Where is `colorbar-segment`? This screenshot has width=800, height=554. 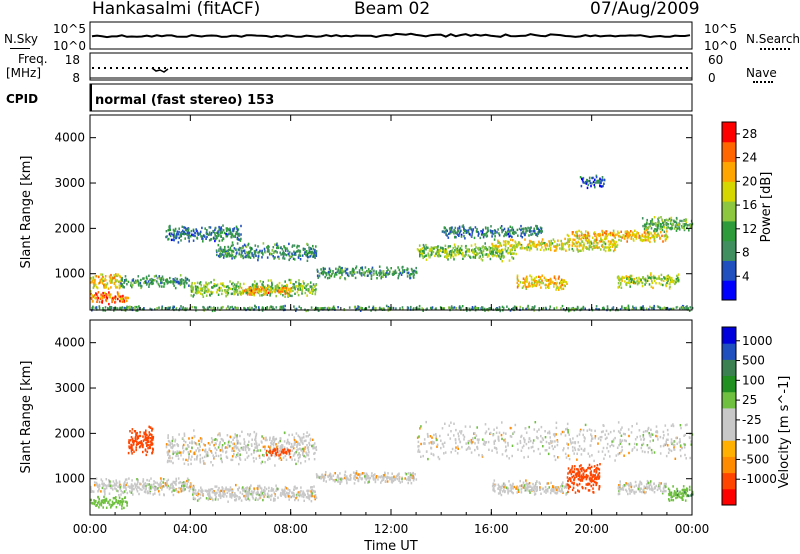
colorbar-segment is located at coordinates (729, 171).